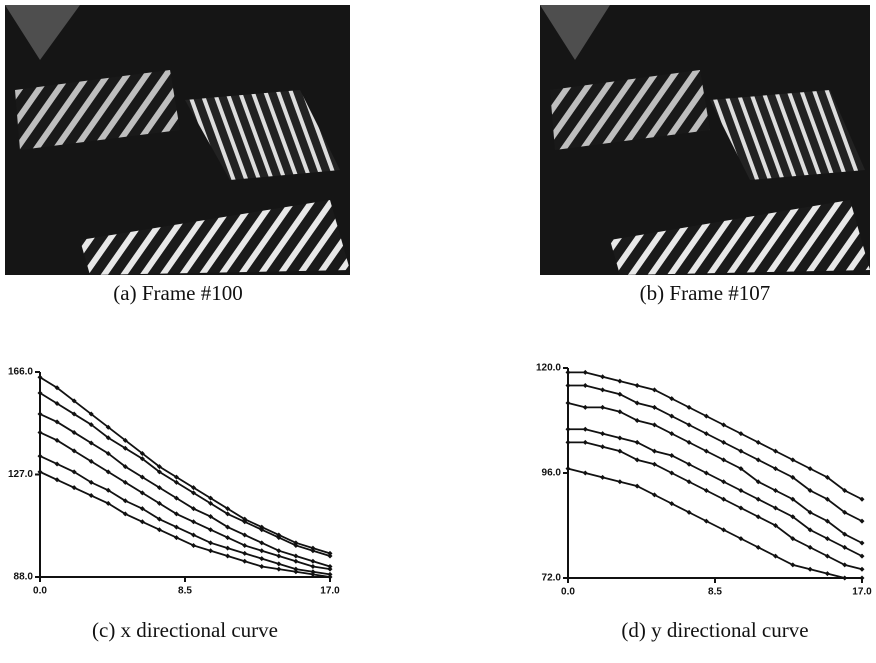 The image size is (876, 663). I want to click on x-tick-label: 17.0, so click(330, 591).